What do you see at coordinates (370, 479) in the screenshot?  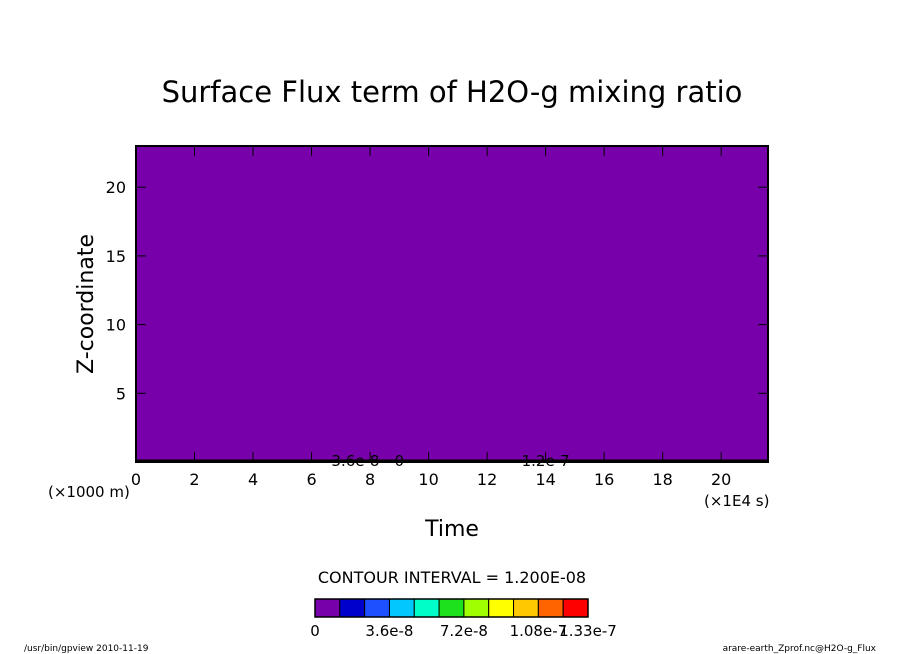 I see `x-tick-label: 8` at bounding box center [370, 479].